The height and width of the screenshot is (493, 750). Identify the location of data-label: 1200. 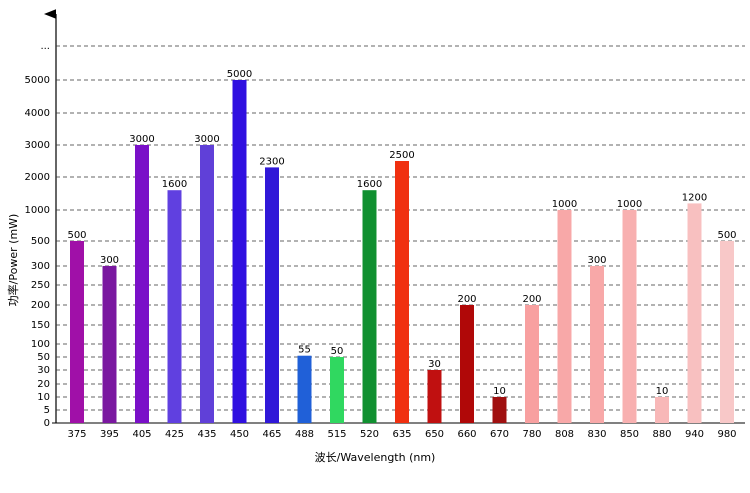
(694, 197).